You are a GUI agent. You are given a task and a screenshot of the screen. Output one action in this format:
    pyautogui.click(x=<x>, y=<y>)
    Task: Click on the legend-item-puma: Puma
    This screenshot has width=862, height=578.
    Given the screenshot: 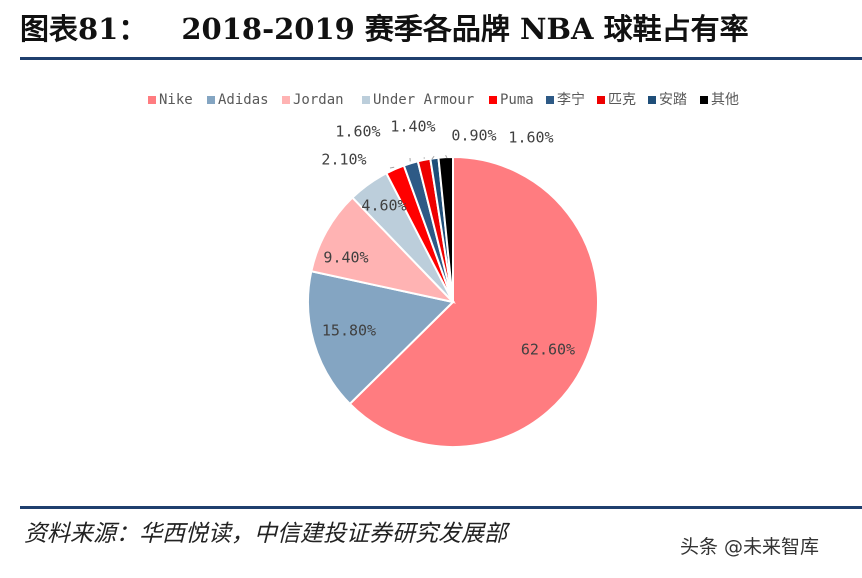 What is the action you would take?
    pyautogui.click(x=511, y=100)
    